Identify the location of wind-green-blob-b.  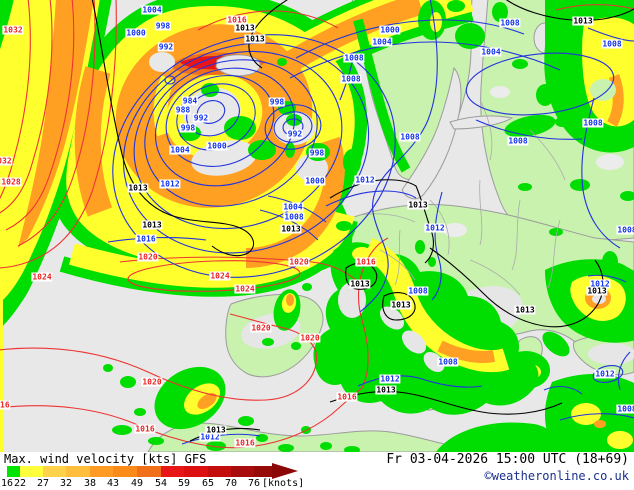
(470, 36).